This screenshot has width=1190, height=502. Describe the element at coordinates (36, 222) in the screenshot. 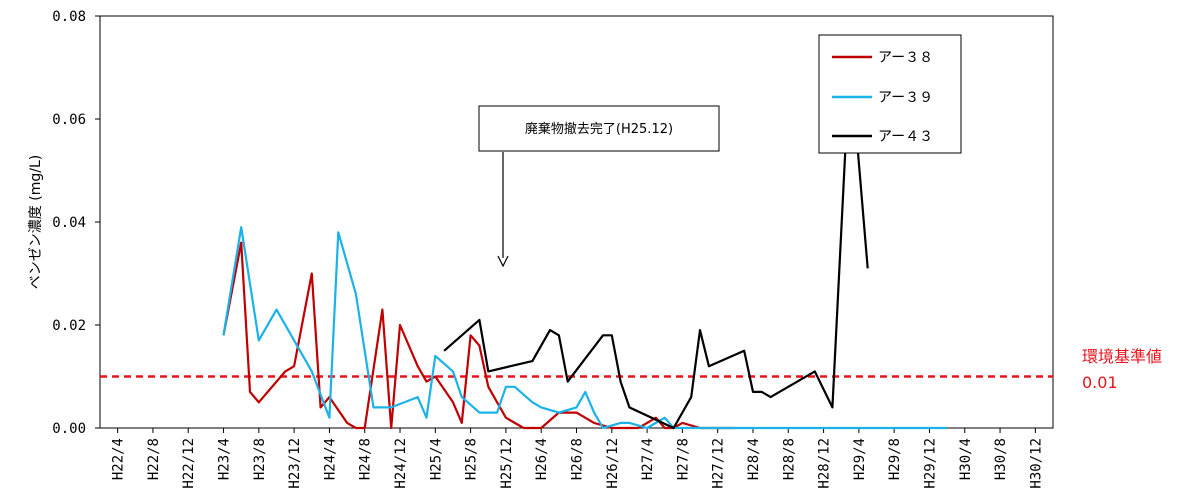

I see `y-axis-label: ベンゼン濃度 (mg/L)` at that location.